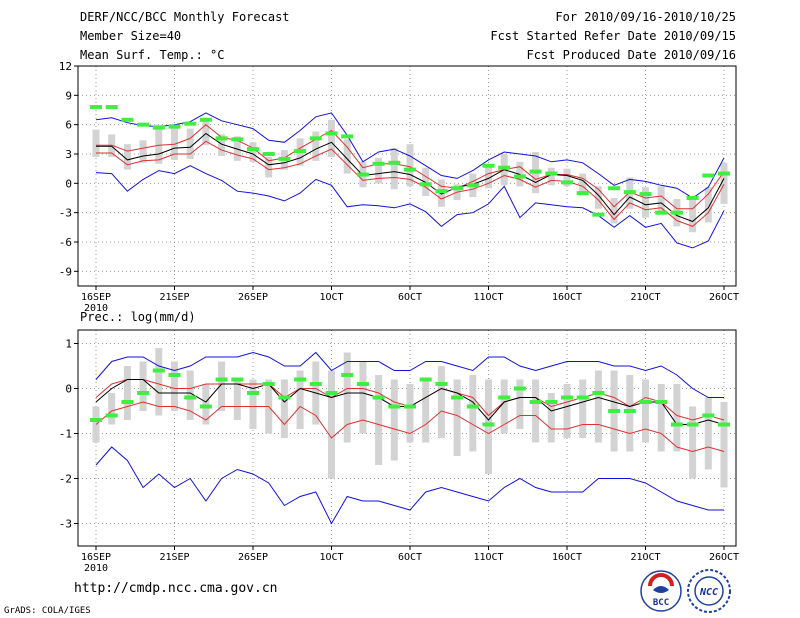 This screenshot has height=618, width=800. What do you see at coordinates (253, 557) in the screenshot?
I see `precipitation-xtick-label: 26SEP` at bounding box center [253, 557].